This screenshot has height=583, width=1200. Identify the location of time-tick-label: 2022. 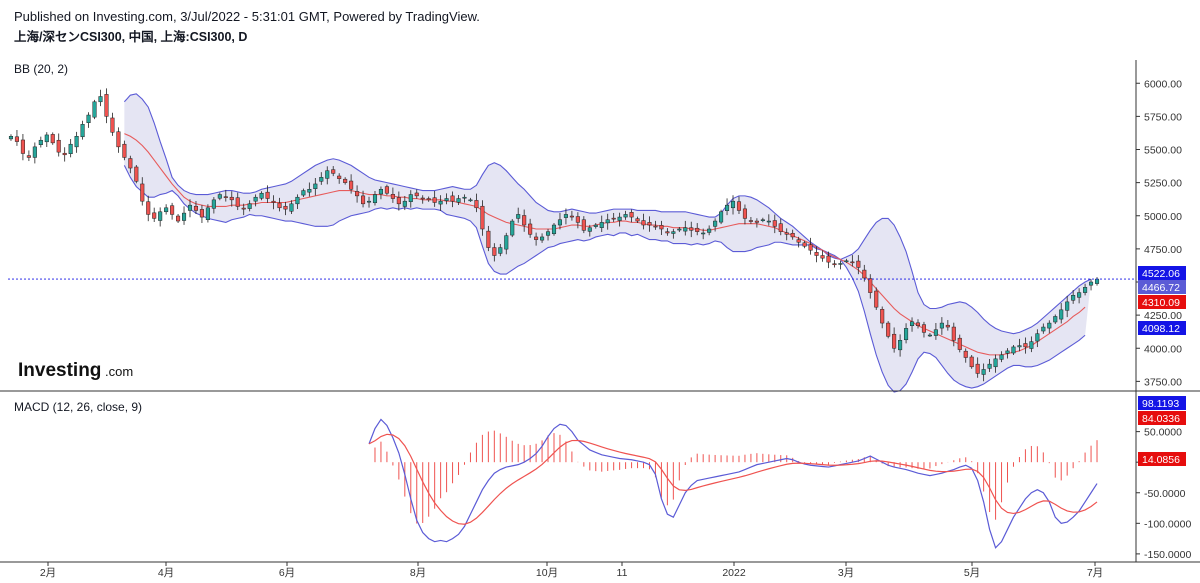
(734, 573).